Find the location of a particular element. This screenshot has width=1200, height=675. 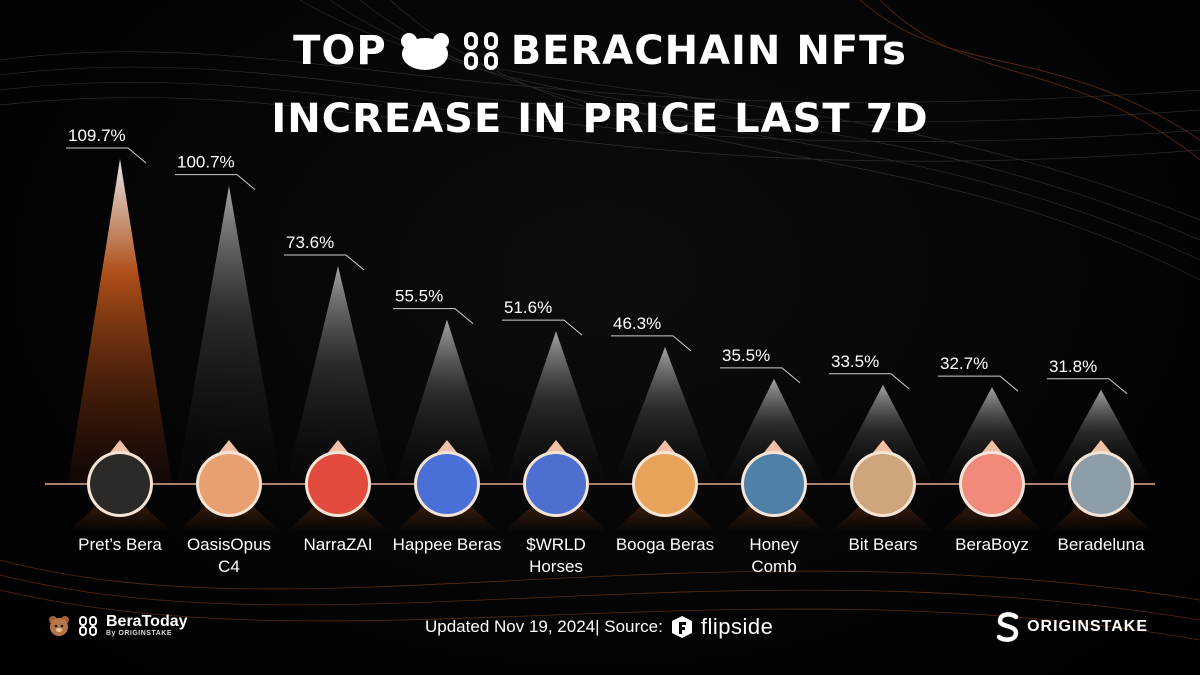

source-note: Updated Nov 19, 2024| Source: flipside is located at coordinates (599, 627).